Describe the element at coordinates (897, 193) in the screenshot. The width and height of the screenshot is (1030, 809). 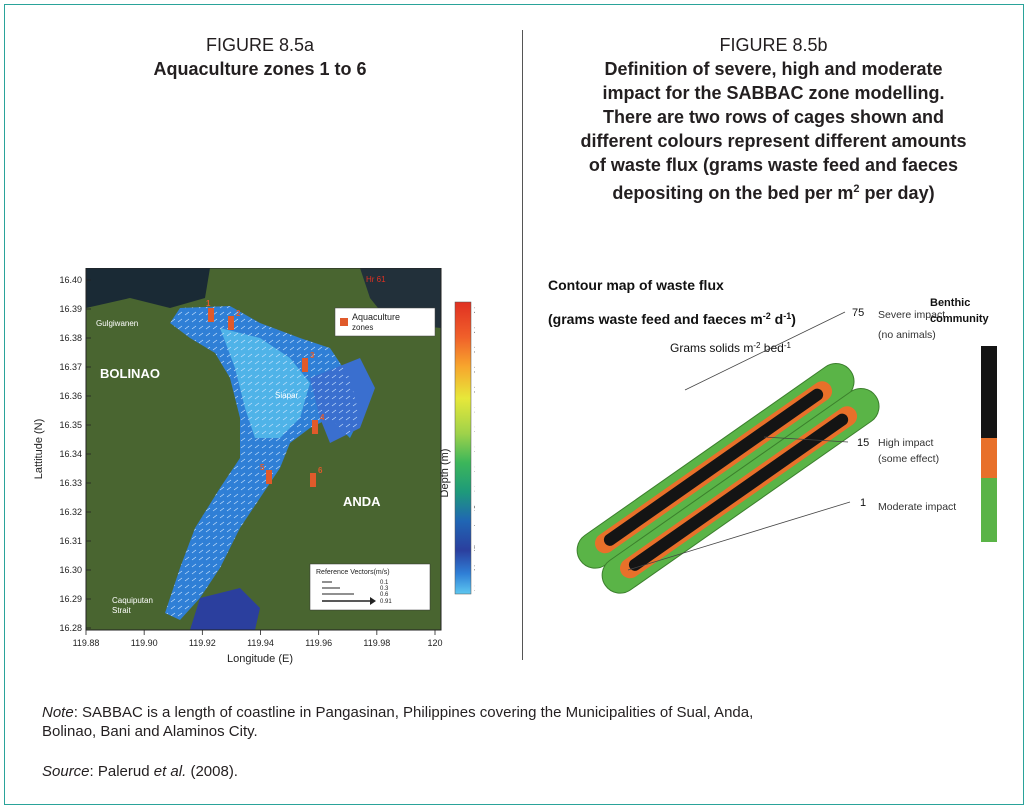
I see `title-text: per day)` at that location.